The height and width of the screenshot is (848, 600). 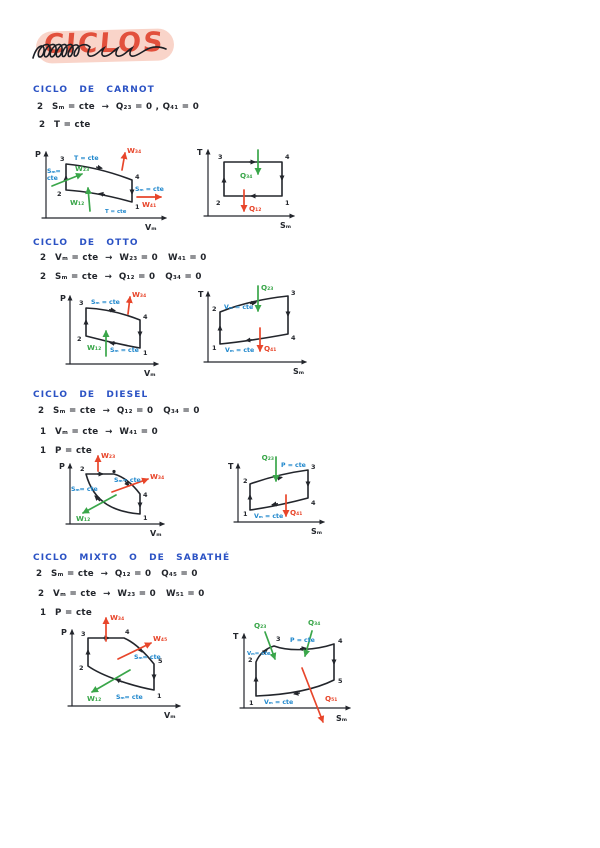 What do you see at coordinates (91, 395) in the screenshot?
I see `section-heading-diesel: CICLO DE DIESEL` at bounding box center [91, 395].